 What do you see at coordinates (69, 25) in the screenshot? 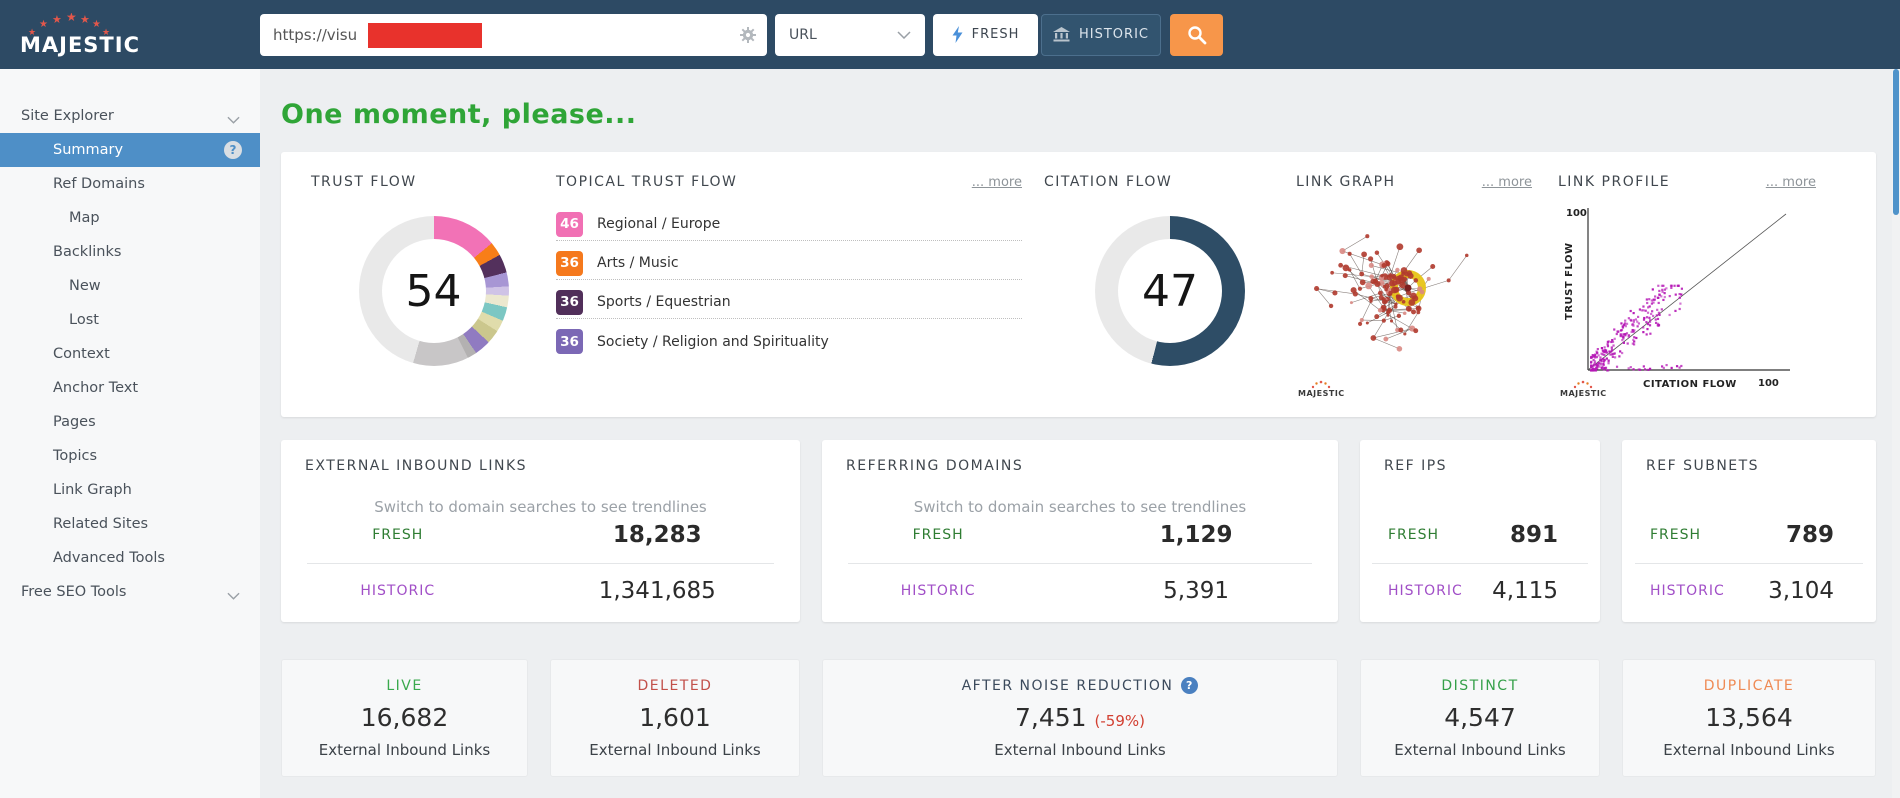
I see `logo-stars-icon: ★ ★ ★ ★ ★ ★ ★` at bounding box center [69, 25].